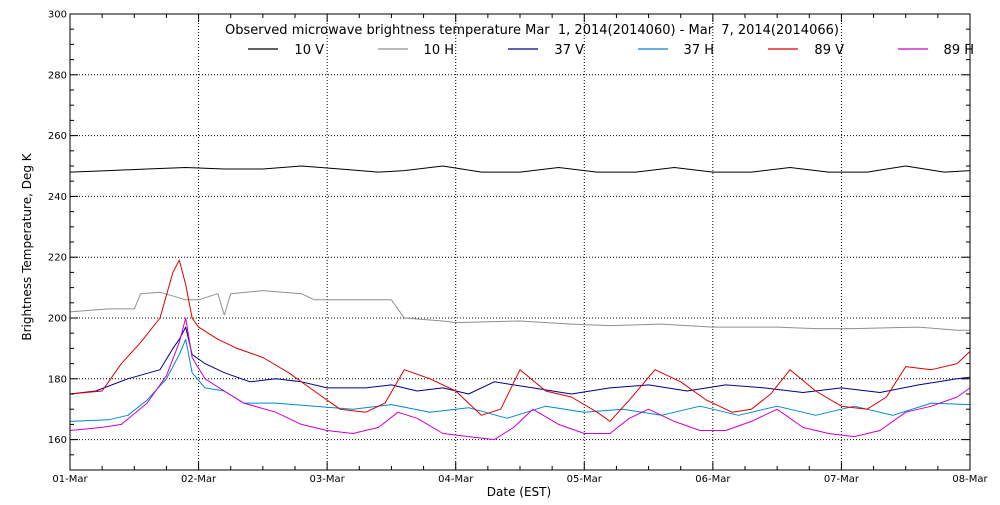 The image size is (1000, 505). What do you see at coordinates (57, 379) in the screenshot?
I see `y-tick-label: 180` at bounding box center [57, 379].